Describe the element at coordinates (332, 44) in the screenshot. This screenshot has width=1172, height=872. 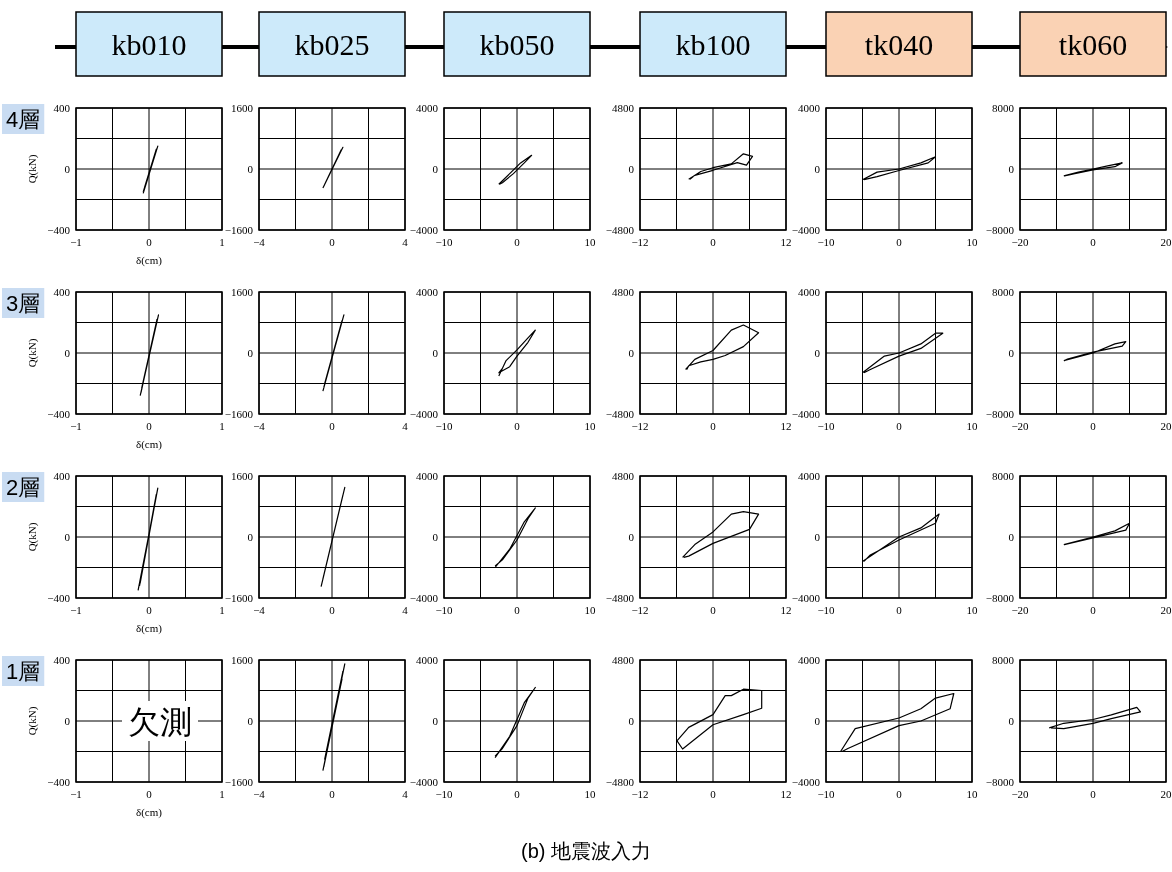
I see `chart-title: kb025` at that location.